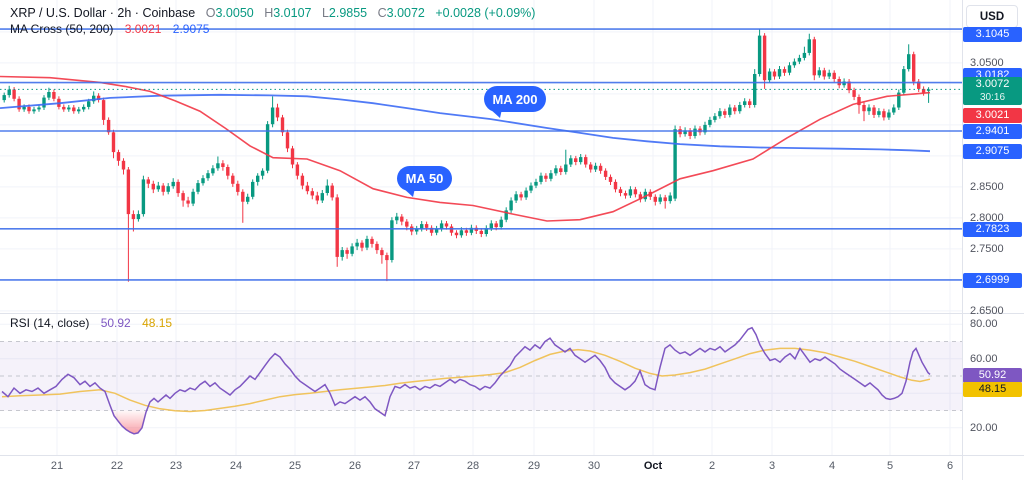 This screenshot has height=480, width=1024. I want to click on high-label: H, so click(269, 13).